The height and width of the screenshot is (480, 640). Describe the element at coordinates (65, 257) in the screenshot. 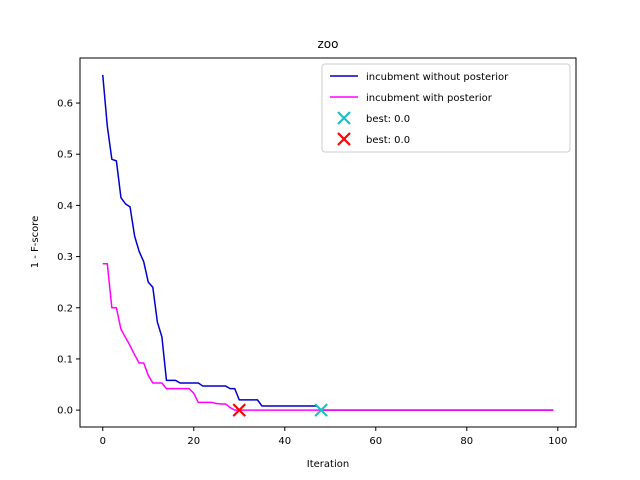

I see `y-tick-label: 0.3` at that location.